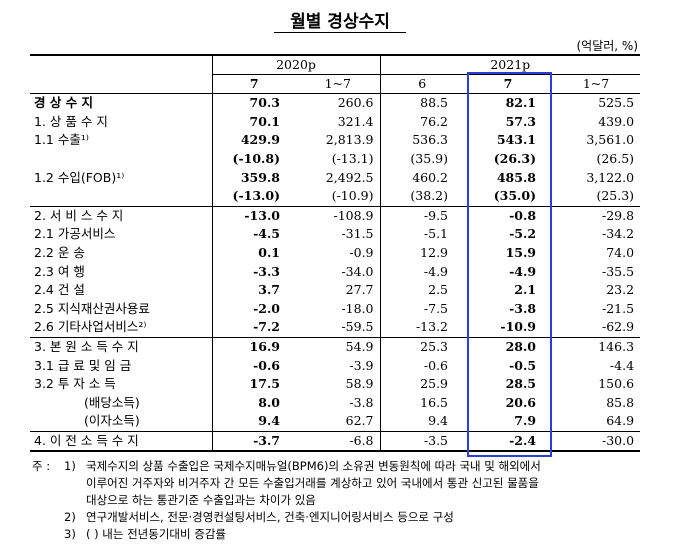  Describe the element at coordinates (253, 290) in the screenshot. I see `cell-2020-7: 3.7` at that location.